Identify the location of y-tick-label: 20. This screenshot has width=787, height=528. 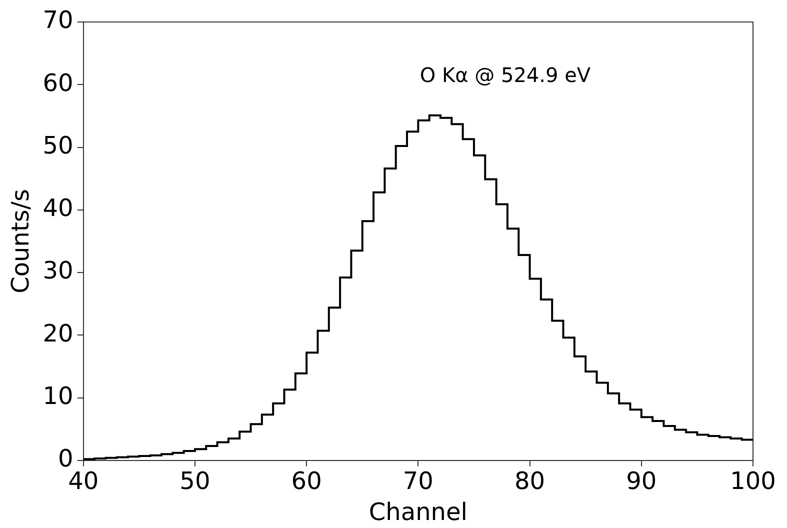
(58, 333).